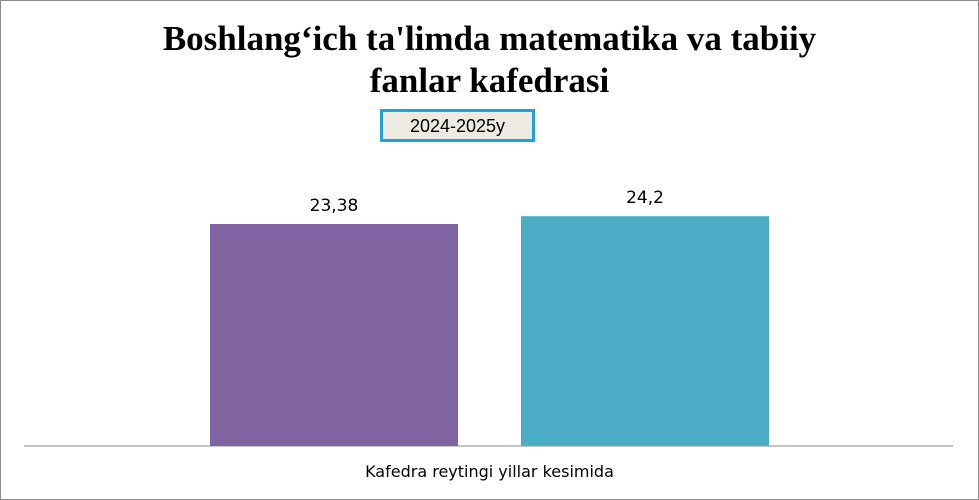  What do you see at coordinates (489, 471) in the screenshot?
I see `category-label: Kafedra reytingi yillar kesimida` at bounding box center [489, 471].